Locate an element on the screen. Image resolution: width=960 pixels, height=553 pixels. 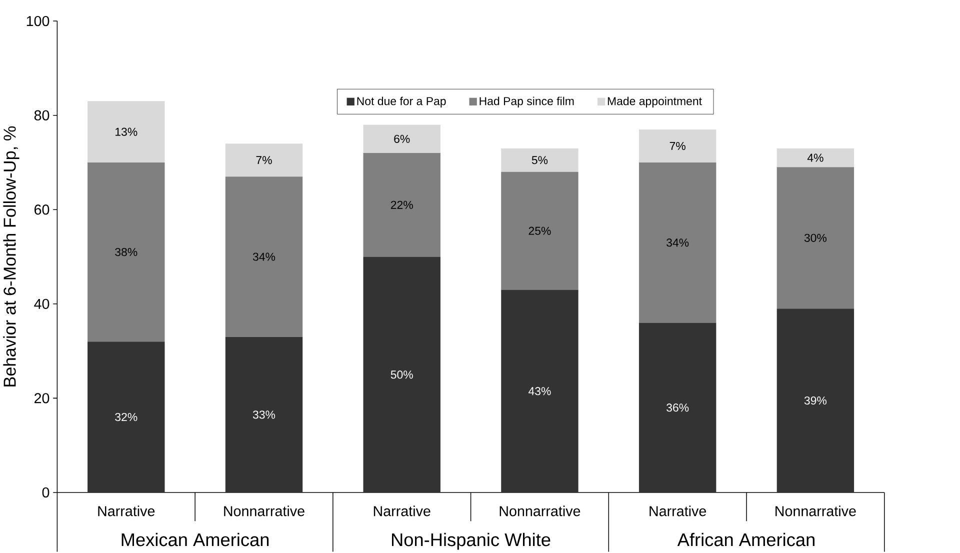
data-label: 33% is located at coordinates (264, 414).